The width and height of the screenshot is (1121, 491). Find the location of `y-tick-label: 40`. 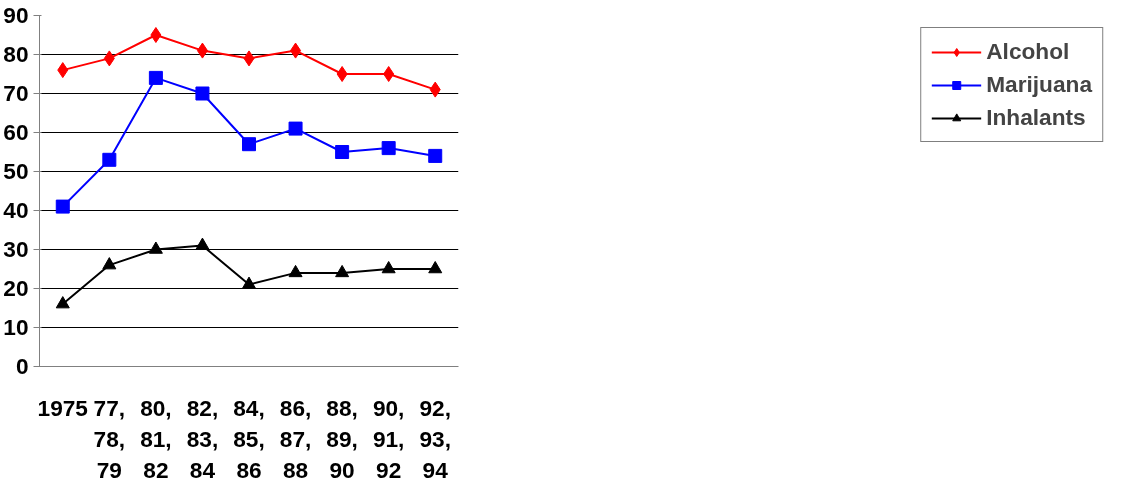

y-tick-label: 40 is located at coordinates (16, 210).